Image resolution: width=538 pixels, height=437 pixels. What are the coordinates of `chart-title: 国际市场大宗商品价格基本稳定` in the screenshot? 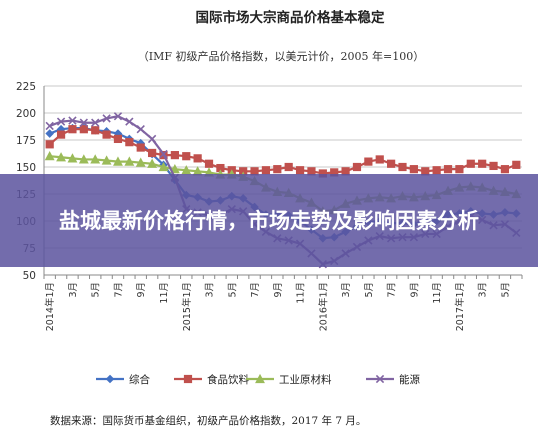 It's located at (290, 17).